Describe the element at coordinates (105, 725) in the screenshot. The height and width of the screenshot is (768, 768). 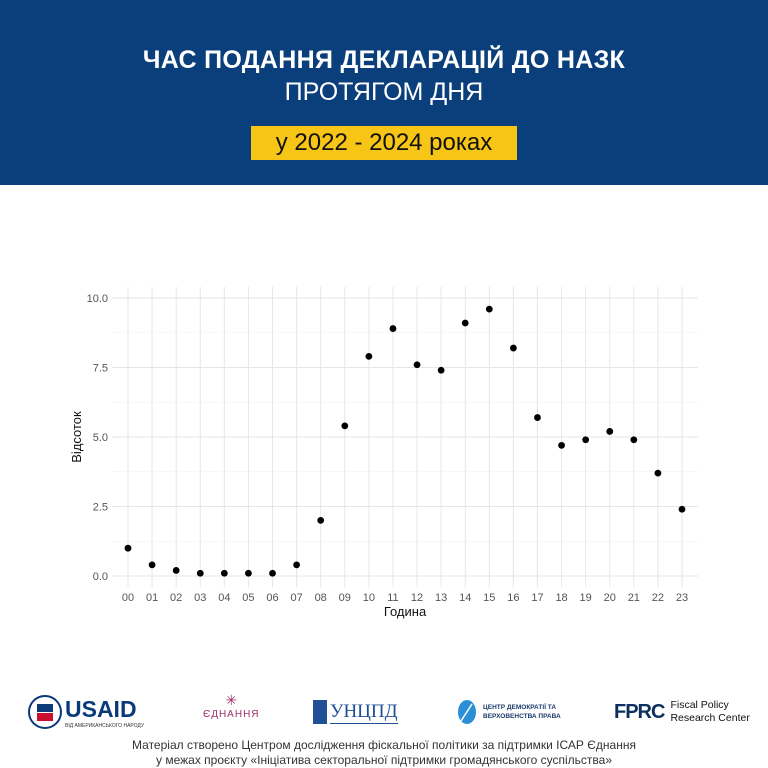
I see `usaid-subtitle: ВІД АМЕРИКАНСЬКОГО НАРОДУ` at that location.